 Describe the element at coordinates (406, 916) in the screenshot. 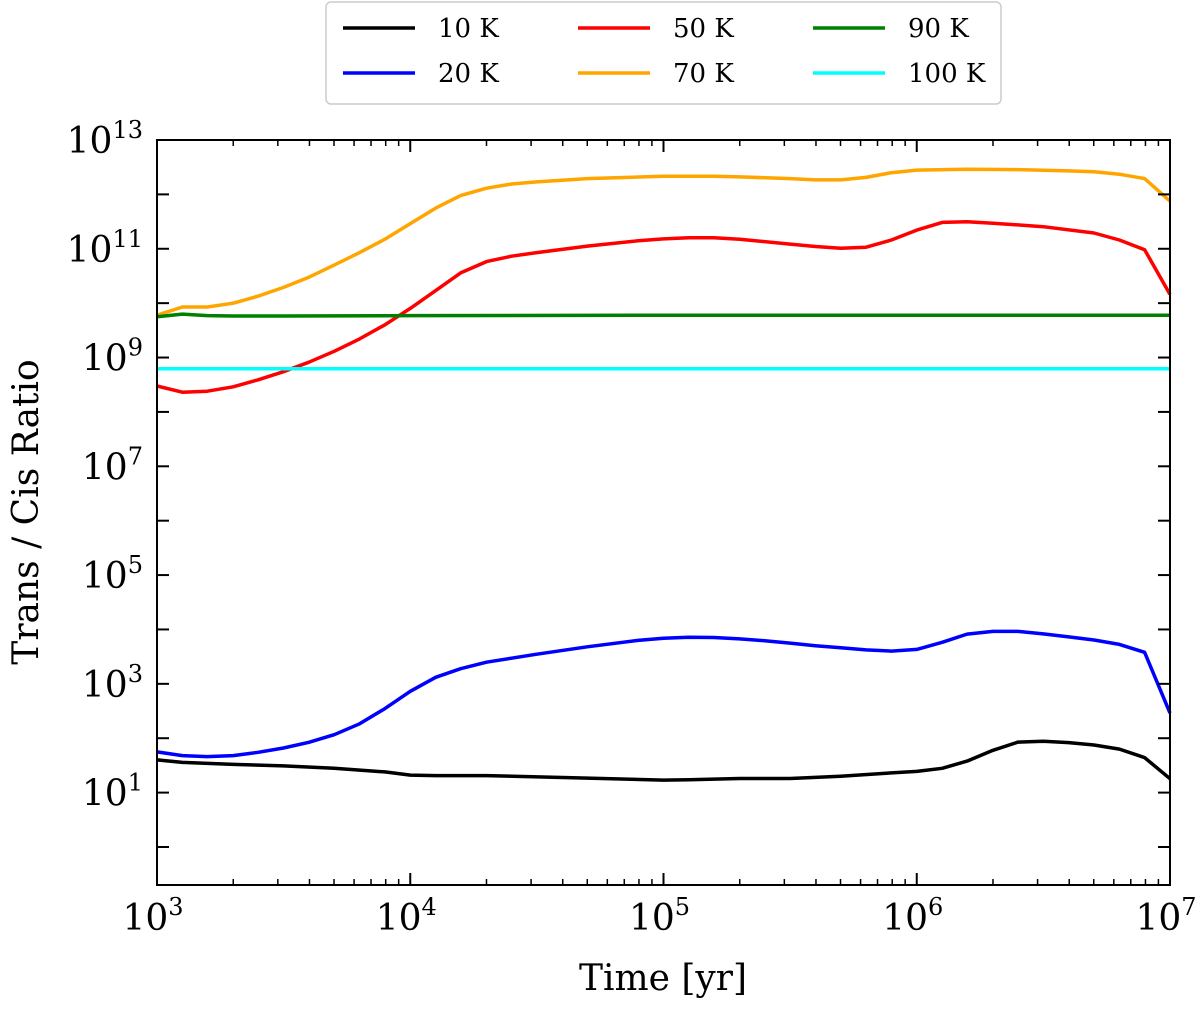

I see `x-tick-label: 104` at that location.